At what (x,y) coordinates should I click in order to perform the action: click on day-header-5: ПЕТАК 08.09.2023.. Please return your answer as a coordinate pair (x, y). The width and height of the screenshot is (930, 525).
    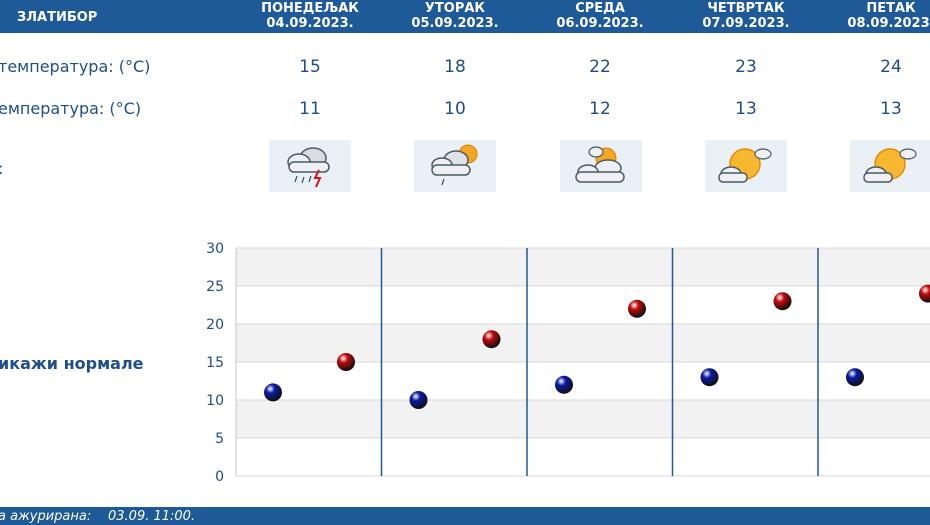
    Looking at the image, I should click on (878, 16).